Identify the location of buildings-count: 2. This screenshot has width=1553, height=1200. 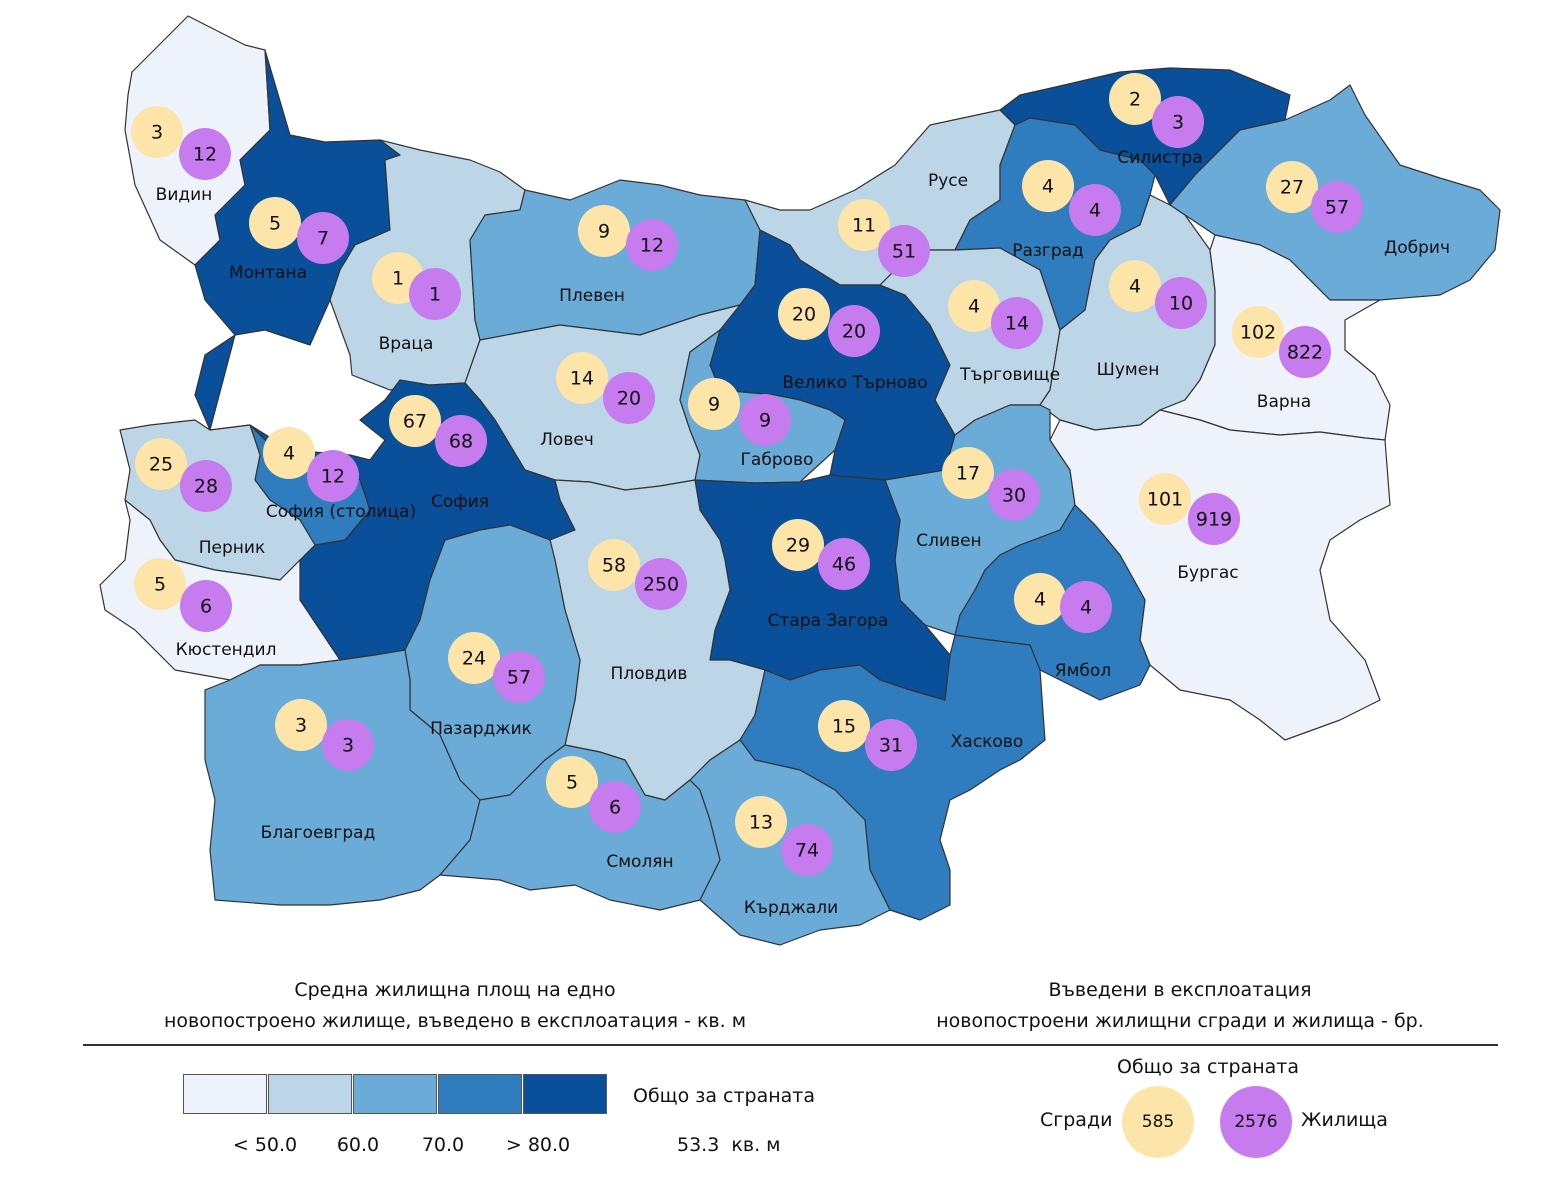
(1135, 100).